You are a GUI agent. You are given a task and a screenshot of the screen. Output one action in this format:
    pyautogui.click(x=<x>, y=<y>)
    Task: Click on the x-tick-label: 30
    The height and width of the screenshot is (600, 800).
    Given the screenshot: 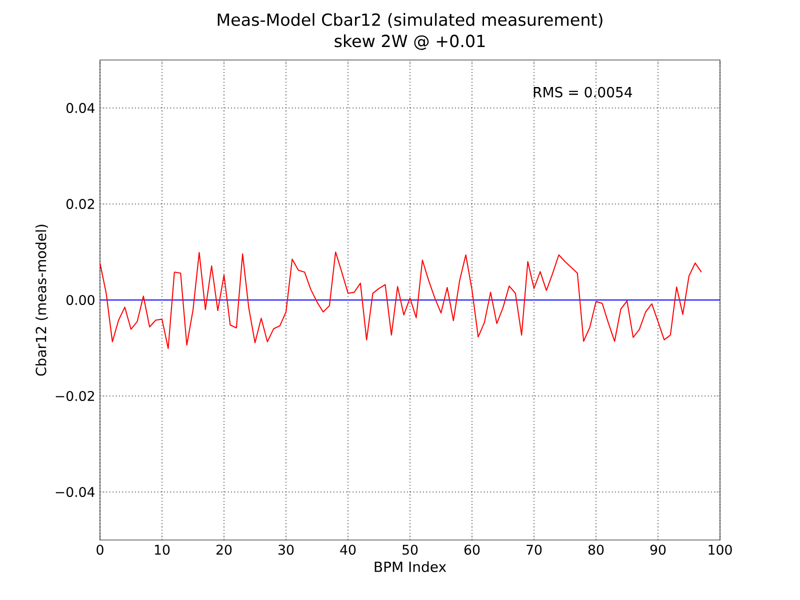 What is the action you would take?
    pyautogui.click(x=286, y=549)
    